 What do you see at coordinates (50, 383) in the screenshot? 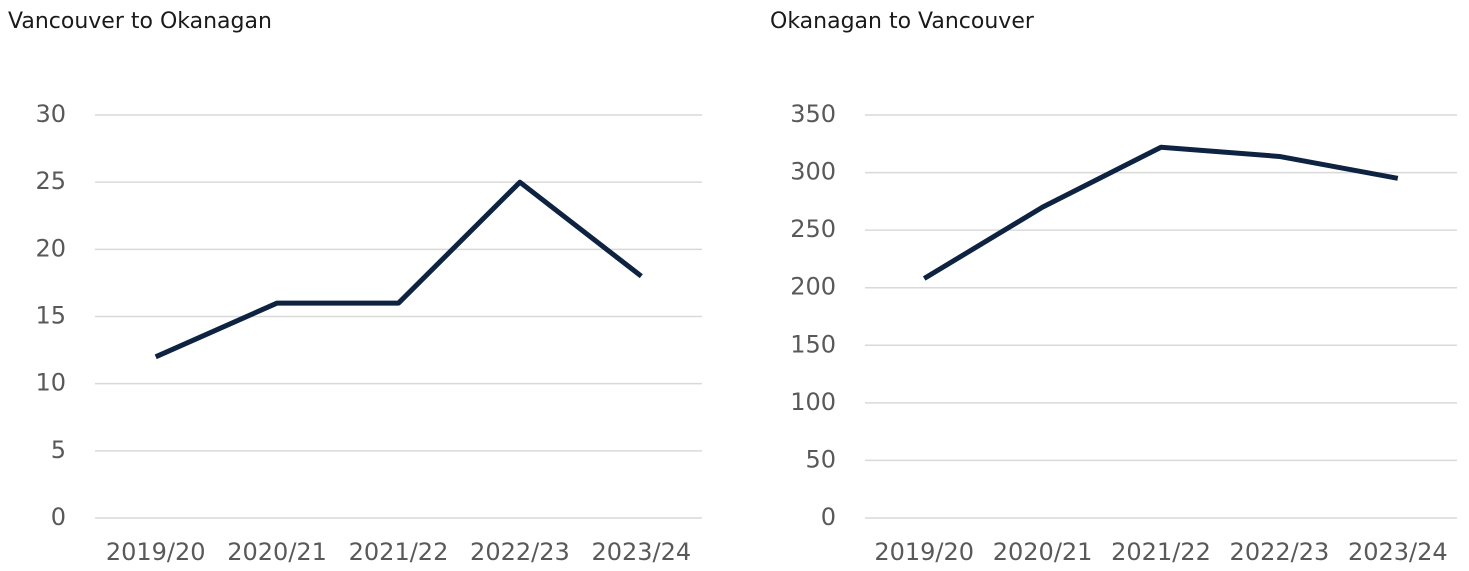
I see `y-tick-label: 10` at bounding box center [50, 383].